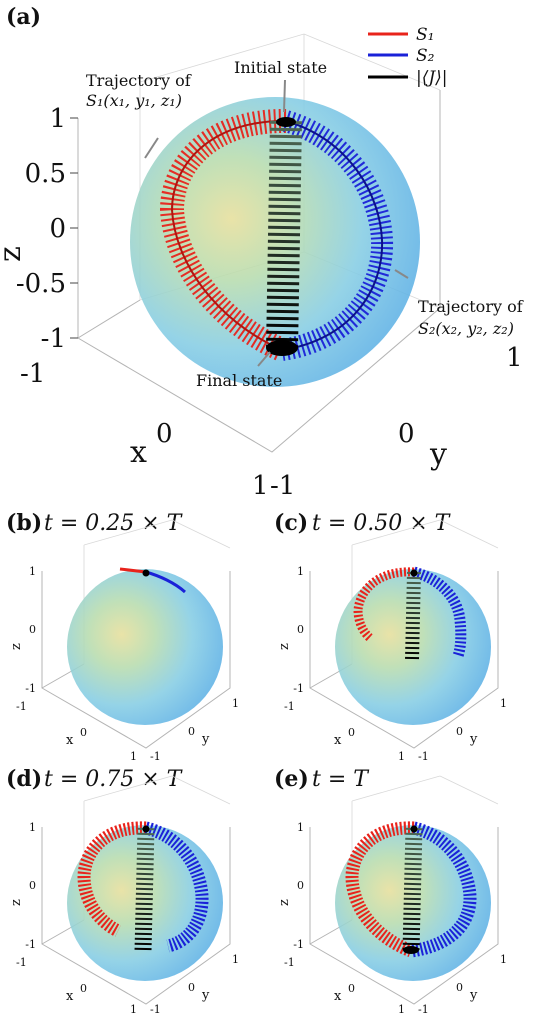 Image resolution: width=554 pixels, height=1017 pixels. What do you see at coordinates (114, 523) in the screenshot?
I see `panel-time-b: t = 0.25 × T` at bounding box center [114, 523].